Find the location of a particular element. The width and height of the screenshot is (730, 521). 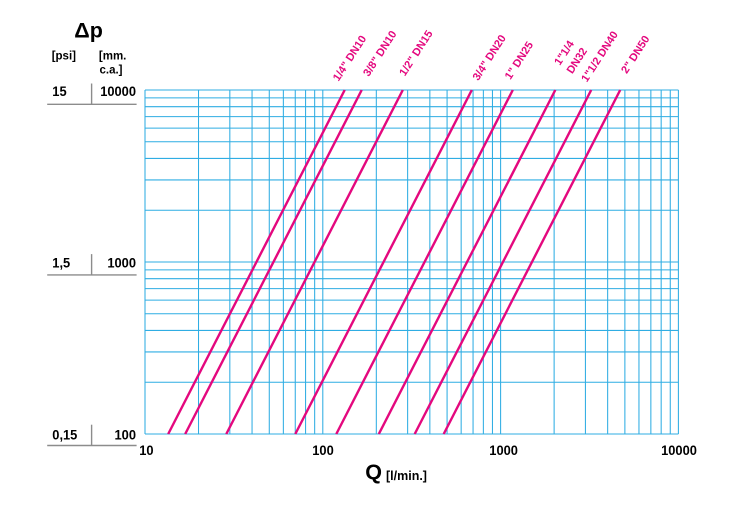

svg-text: 15 is located at coordinates (59, 91).